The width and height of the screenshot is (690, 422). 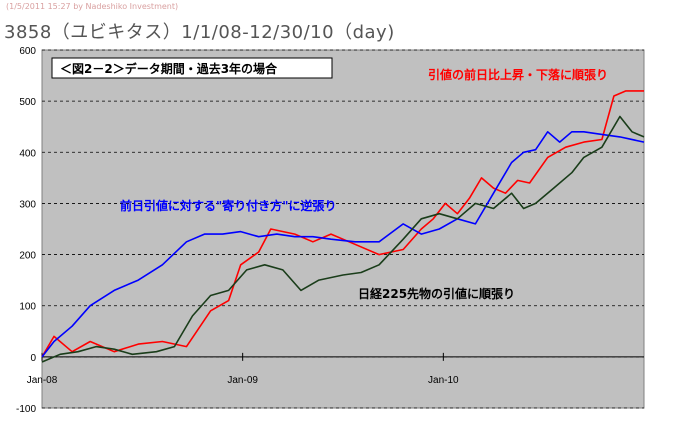 What do you see at coordinates (27, 51) in the screenshot?
I see `y-tick-label: 600` at bounding box center [27, 51].